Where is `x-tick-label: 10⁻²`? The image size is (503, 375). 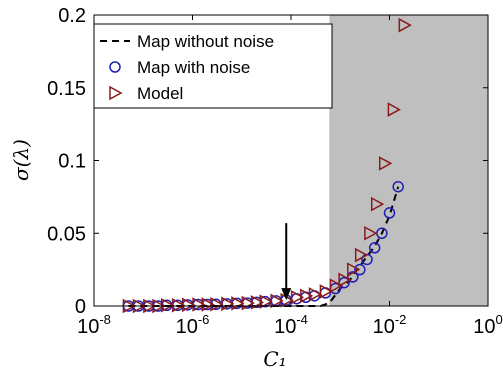 x-tick-label: 10⁻² is located at coordinates (390, 325).